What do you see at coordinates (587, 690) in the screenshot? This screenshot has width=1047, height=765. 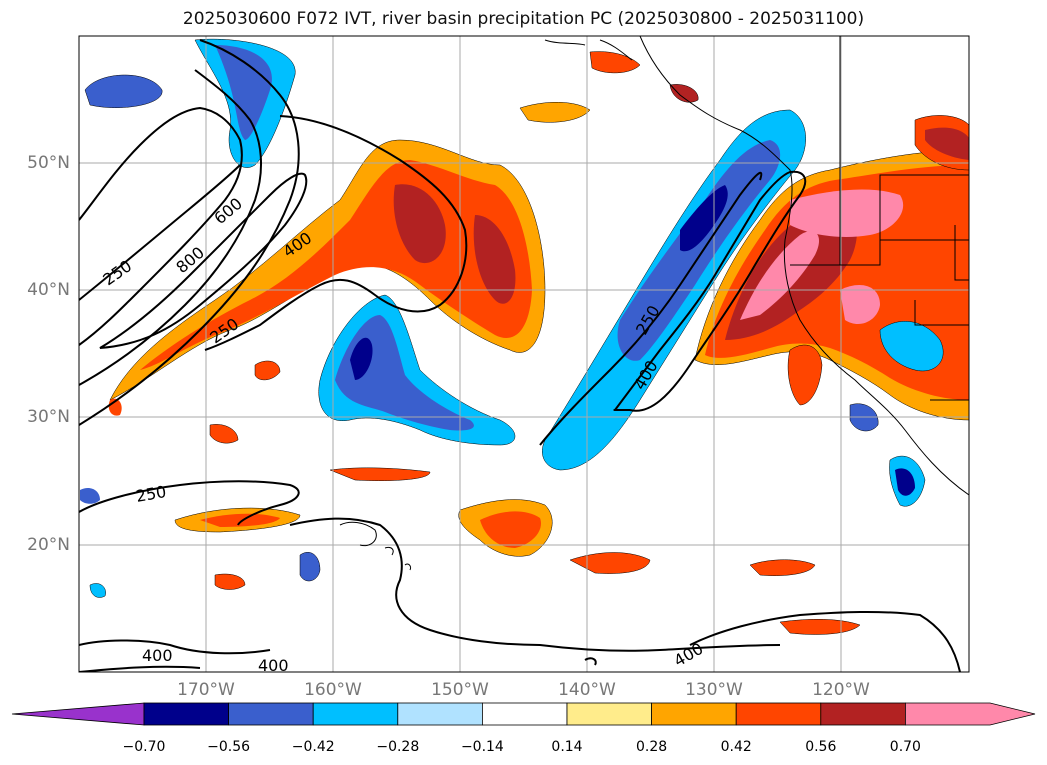 I see `lon-label-140w: 140°W` at bounding box center [587, 690].